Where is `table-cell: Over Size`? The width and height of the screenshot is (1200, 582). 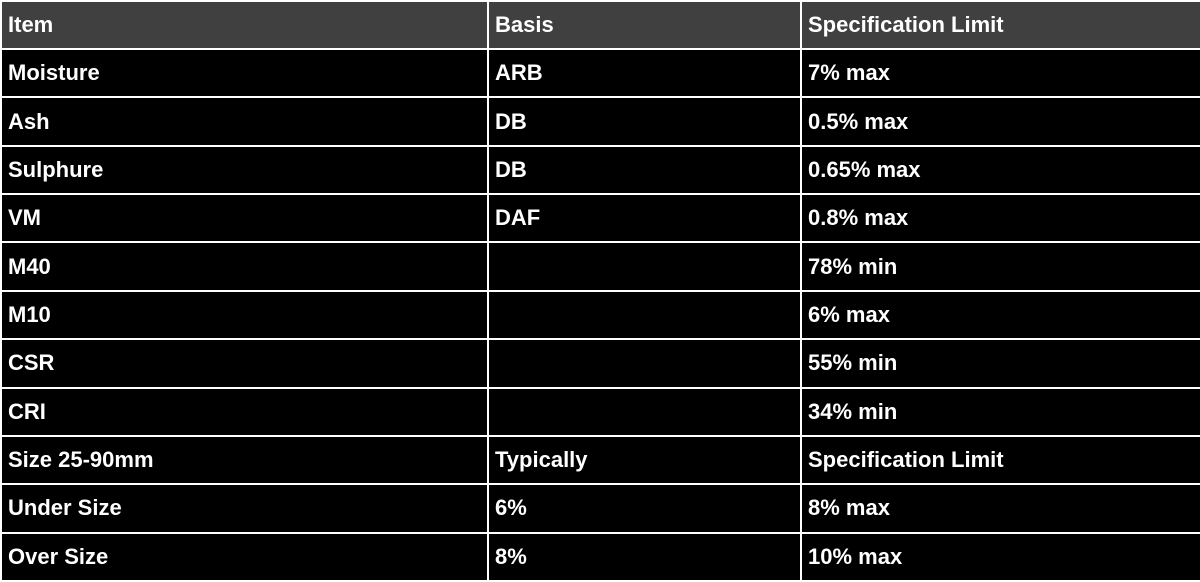
table-cell: Over Size is located at coordinates (244, 556).